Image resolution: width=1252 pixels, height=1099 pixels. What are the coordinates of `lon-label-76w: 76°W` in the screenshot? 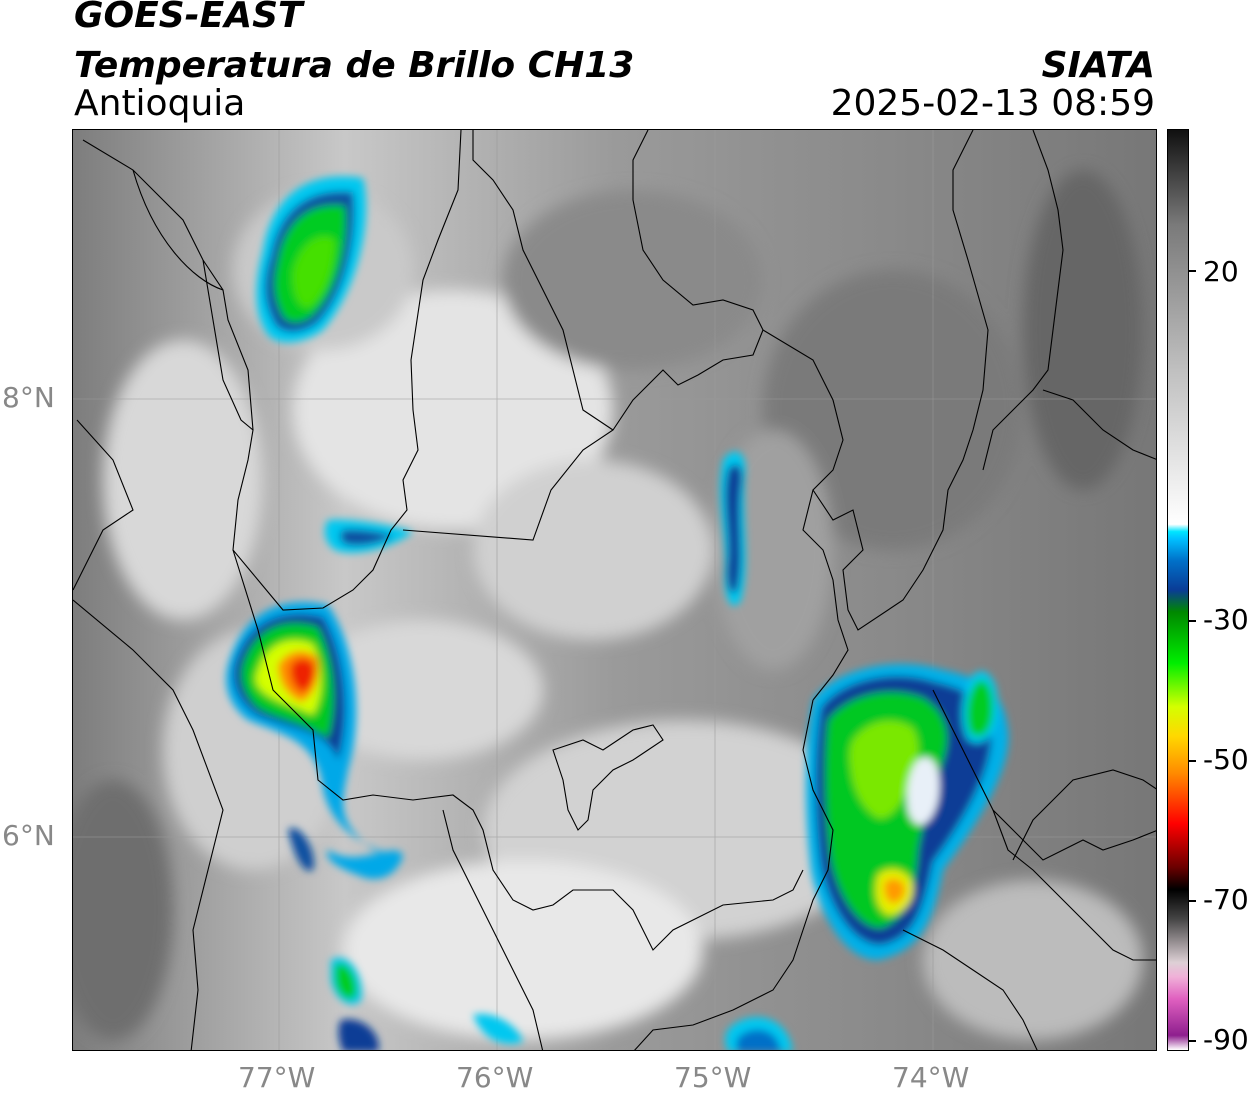 It's located at (495, 1077).